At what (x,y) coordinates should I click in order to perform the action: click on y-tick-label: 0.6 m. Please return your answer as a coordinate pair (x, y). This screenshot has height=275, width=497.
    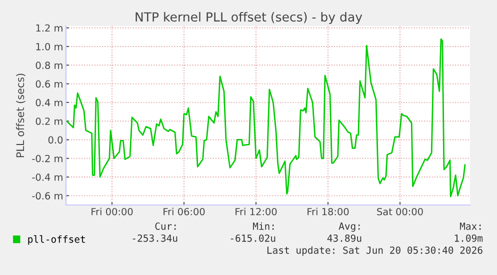
    Looking at the image, I should click on (49, 84).